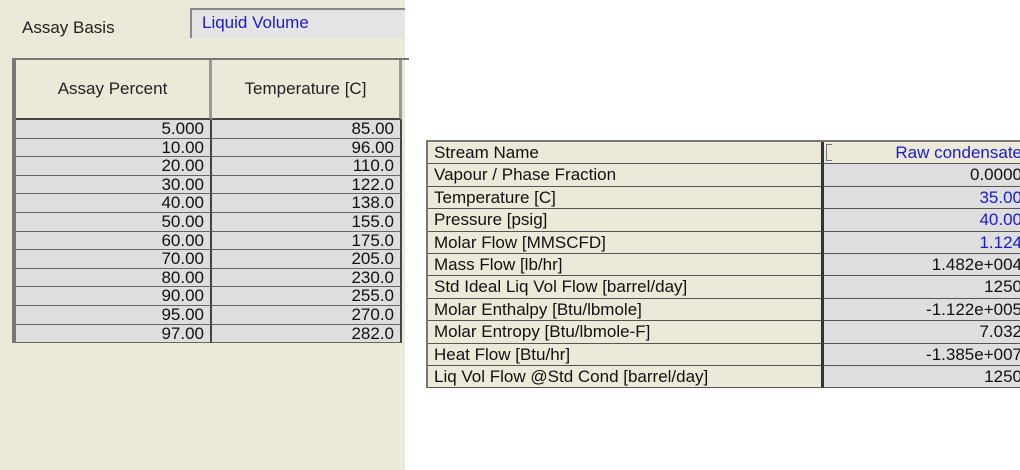  I want to click on table-row: 60.00 175.0, so click(212, 241).